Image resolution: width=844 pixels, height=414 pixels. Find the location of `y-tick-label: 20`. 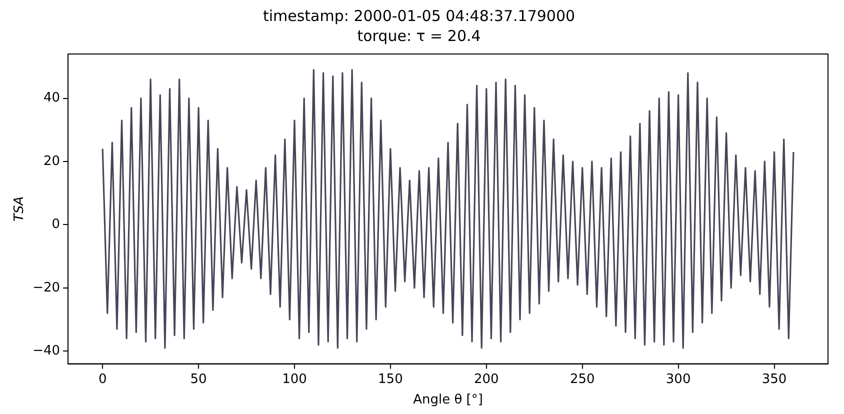

y-tick-label: 20 is located at coordinates (51, 161).